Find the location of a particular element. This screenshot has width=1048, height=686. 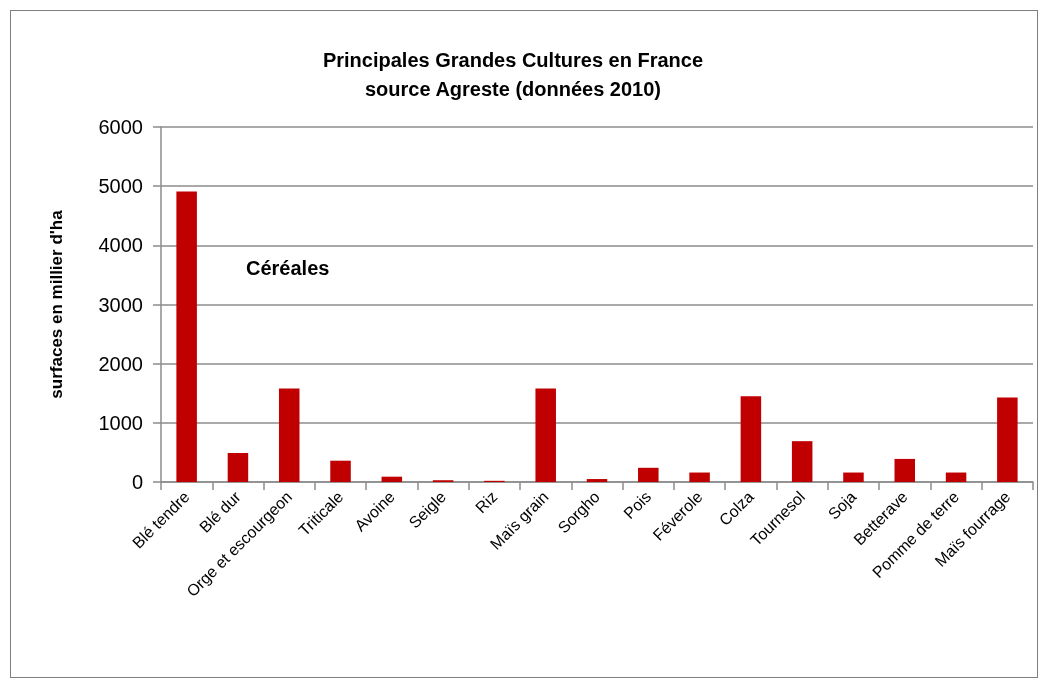

y-tick-label: 2000 is located at coordinates (120, 363).